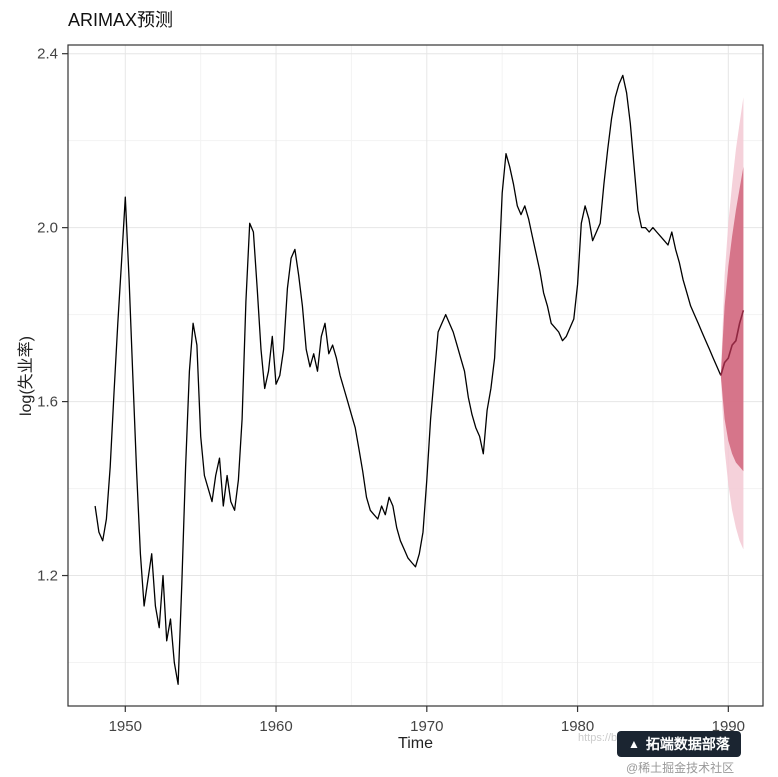 Image resolution: width=778 pixels, height=777 pixels. Describe the element at coordinates (732, 343) in the screenshot. I see `forecast-mean-line` at that location.